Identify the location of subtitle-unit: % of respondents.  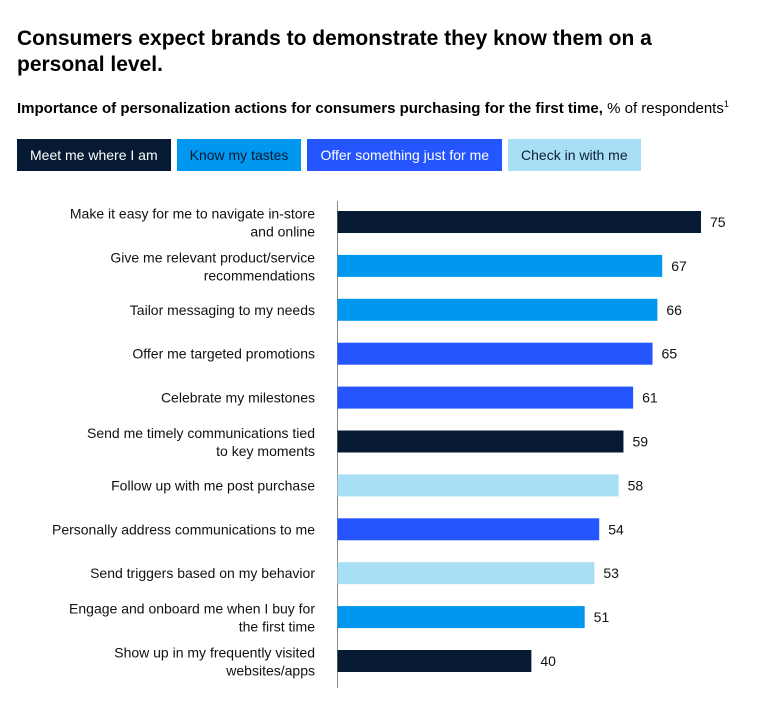
(663, 108).